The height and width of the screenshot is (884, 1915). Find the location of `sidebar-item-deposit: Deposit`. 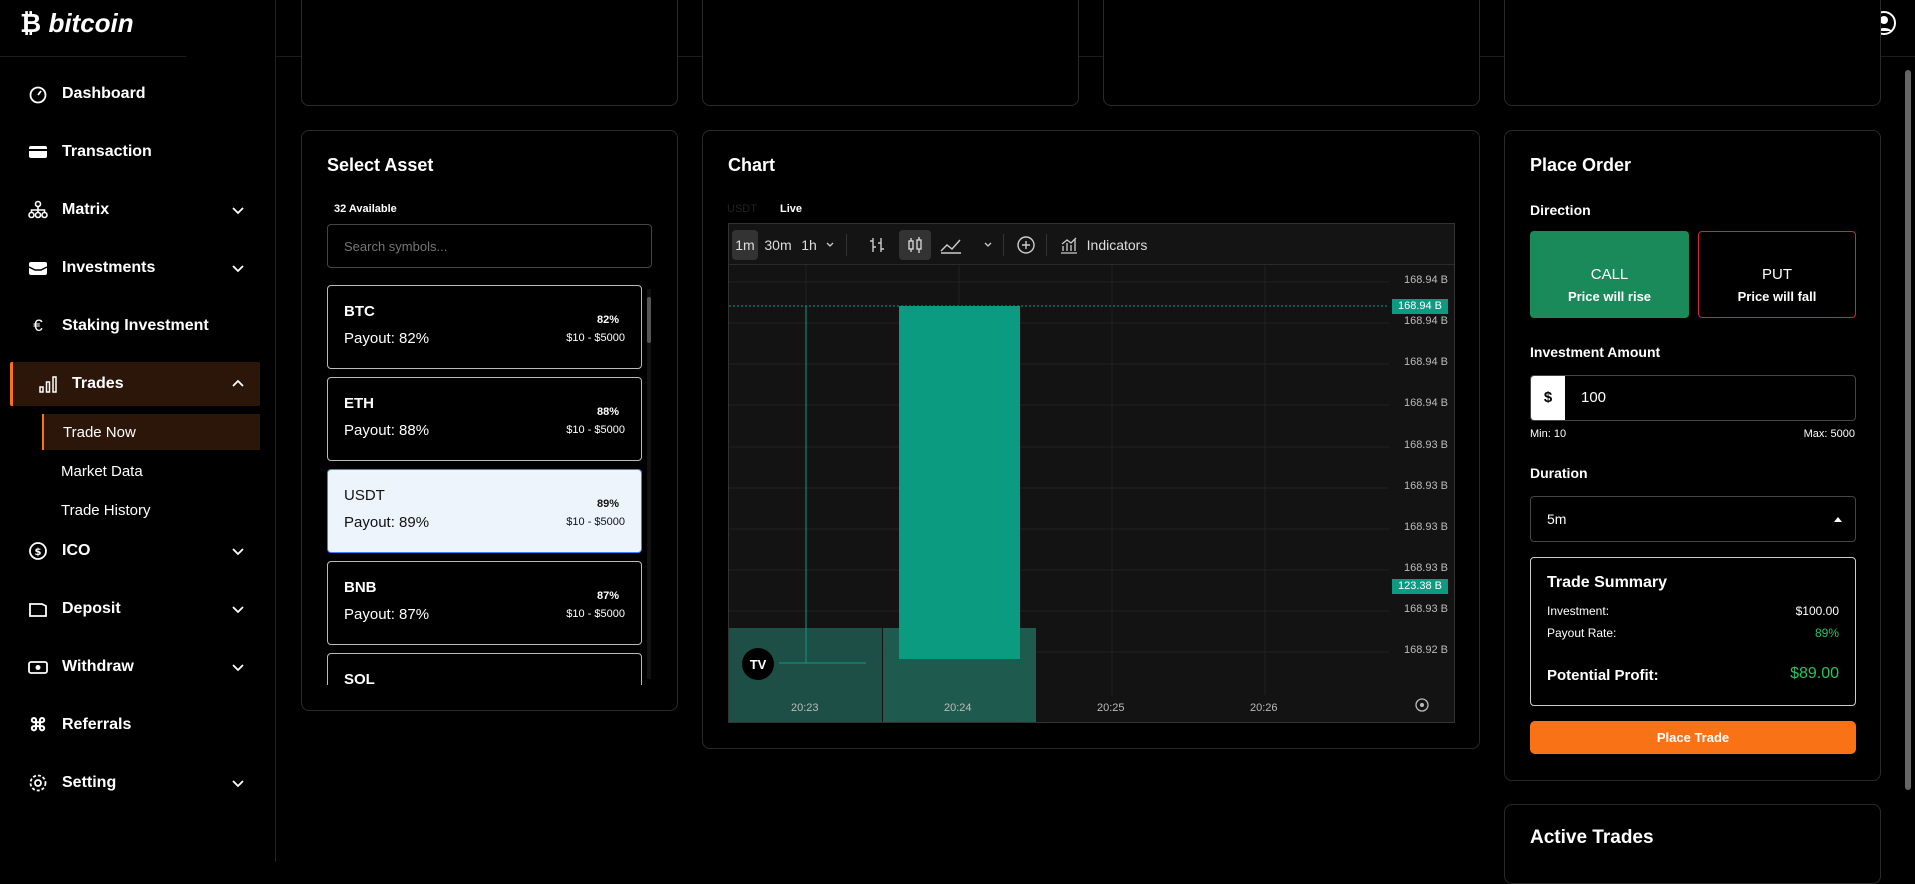

sidebar-item-deposit: Deposit is located at coordinates (135, 609).